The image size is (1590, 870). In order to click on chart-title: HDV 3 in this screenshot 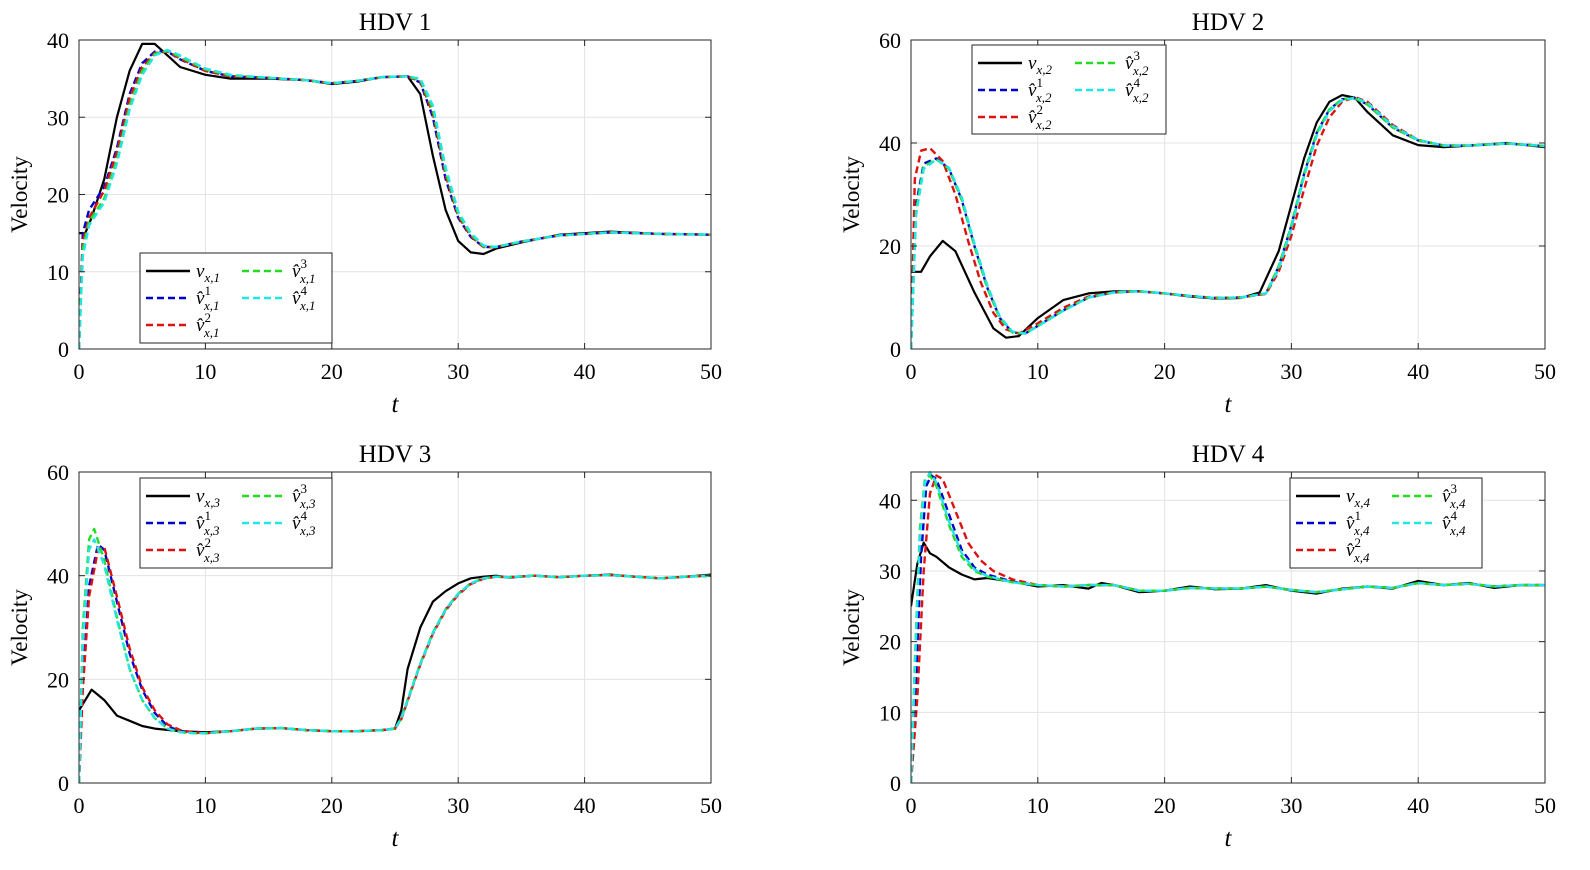, I will do `click(395, 454)`.